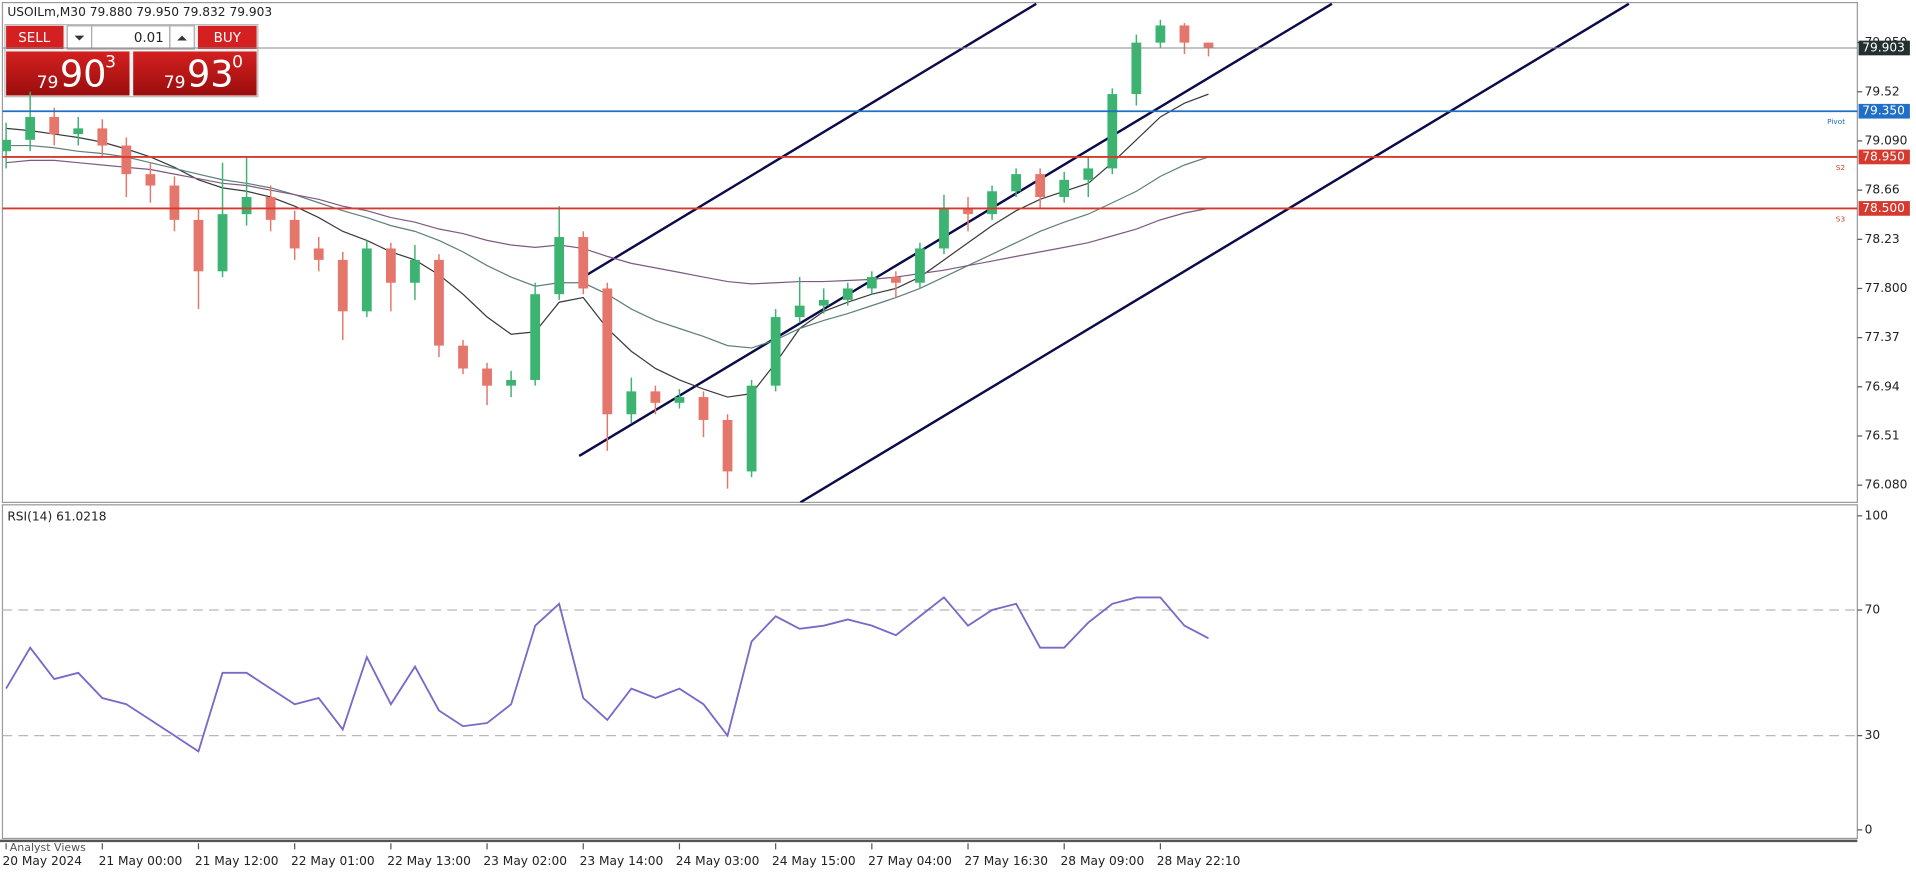  What do you see at coordinates (1869, 829) in the screenshot?
I see `y-tick-label: 0` at bounding box center [1869, 829].